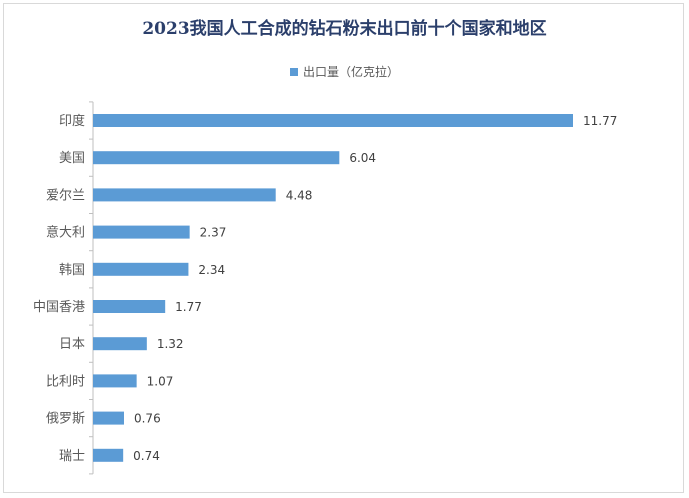  What do you see at coordinates (211, 270) in the screenshot?
I see `data-label: 2.34` at bounding box center [211, 270].